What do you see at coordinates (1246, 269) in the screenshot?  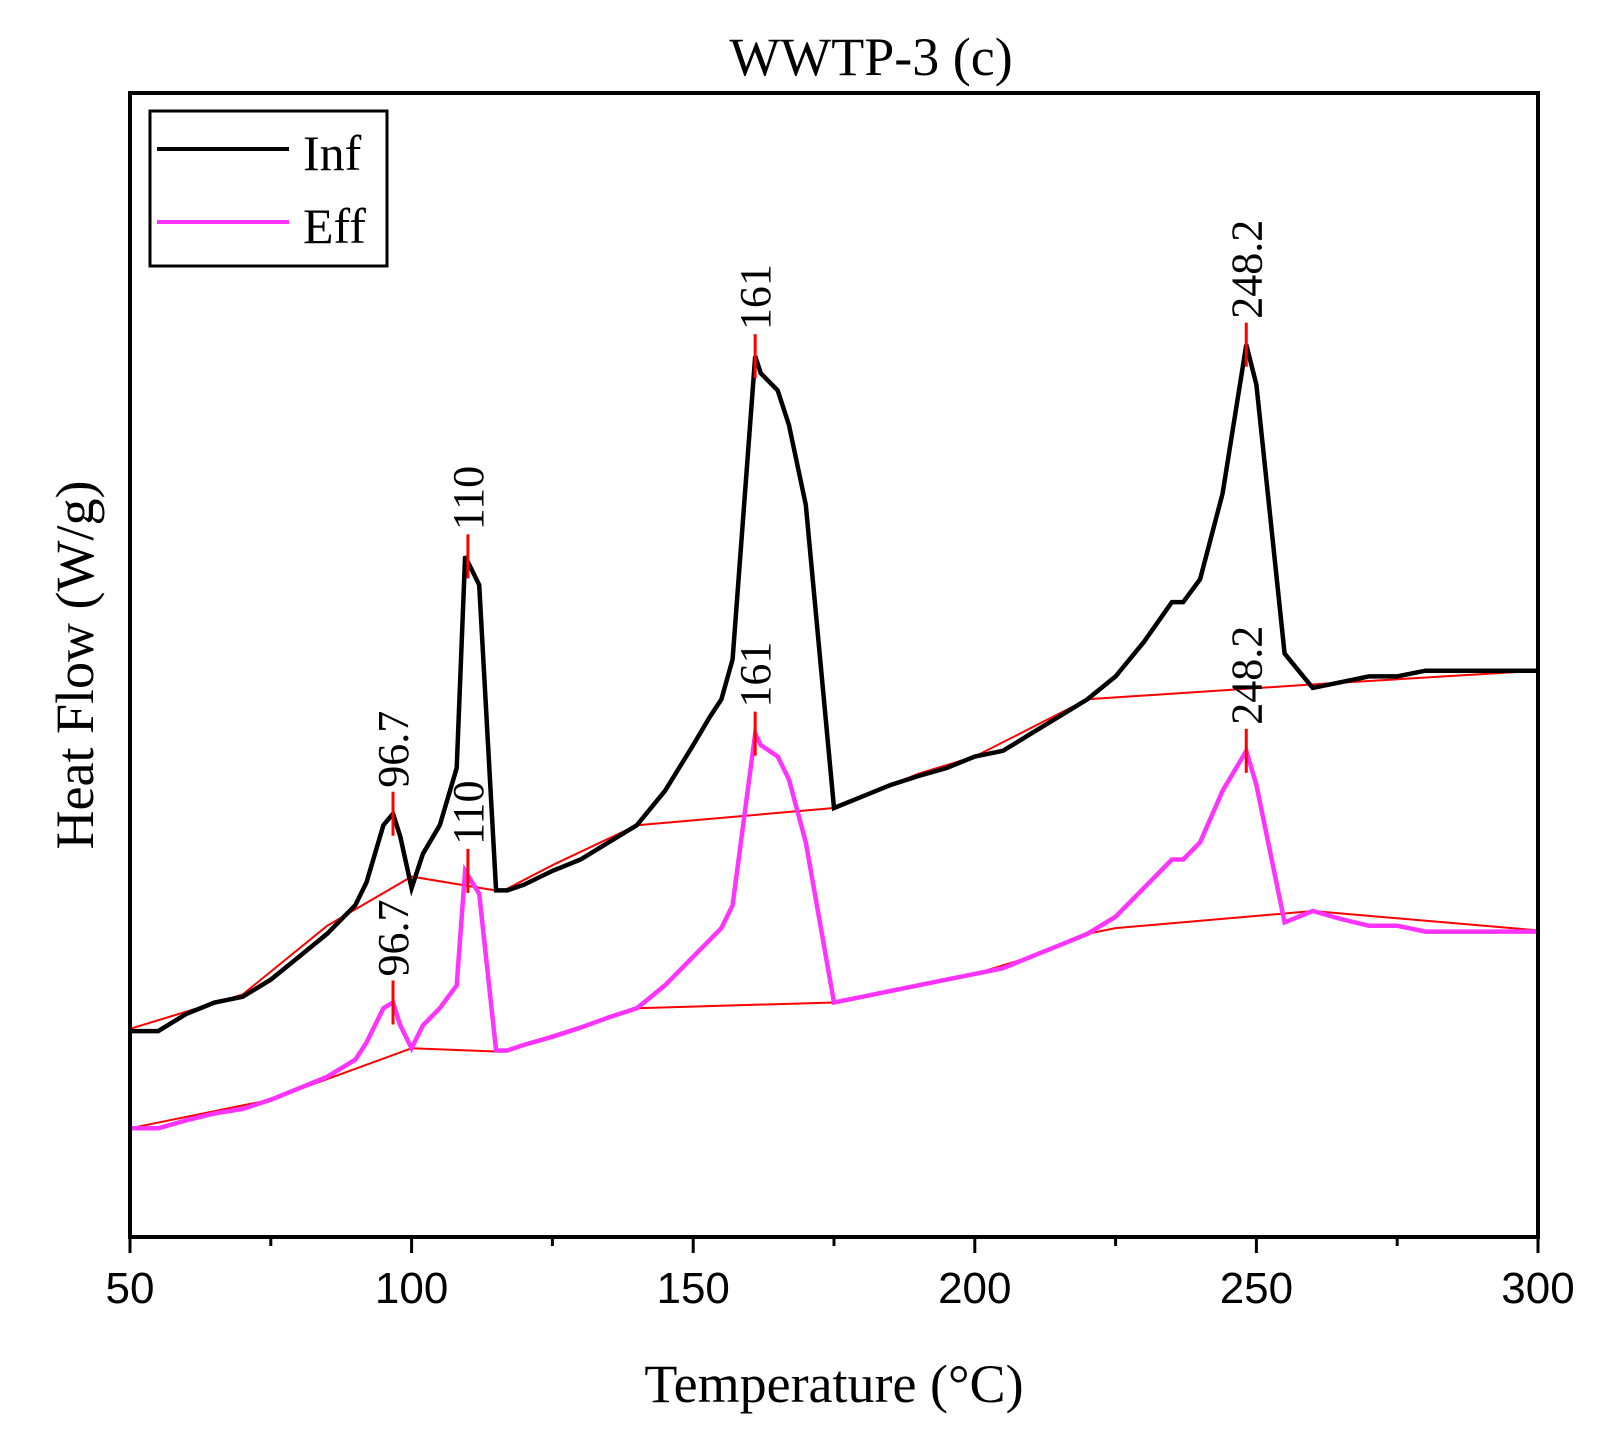 I see `peak-label-inf-3: 248.2` at bounding box center [1246, 269].